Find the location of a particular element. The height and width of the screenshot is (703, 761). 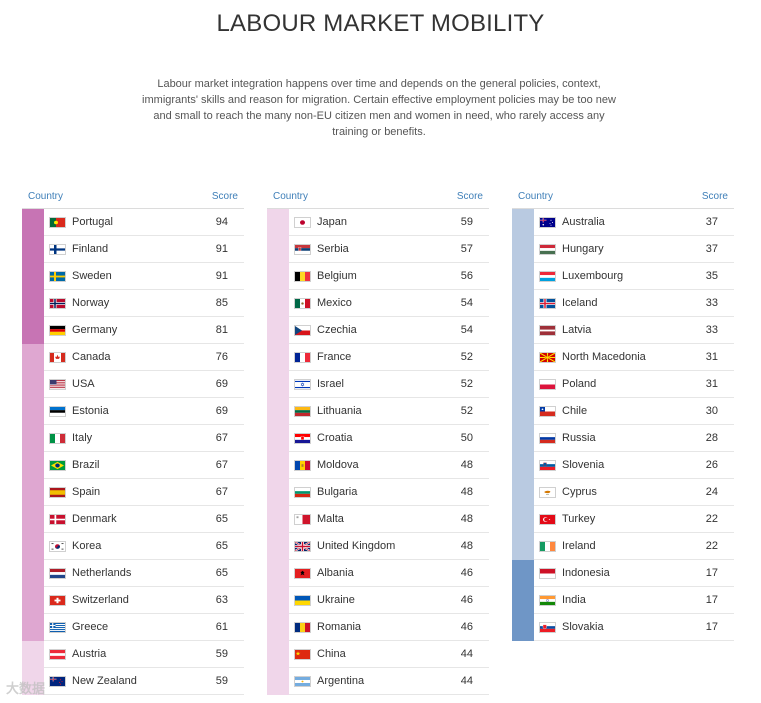

table-row: India 17 is located at coordinates (623, 600).